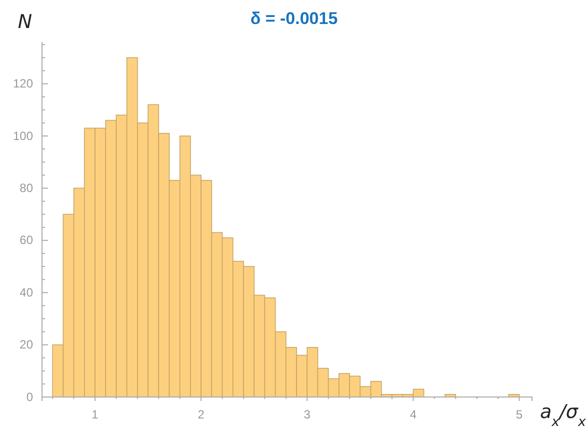 This screenshot has height=433, width=586. What do you see at coordinates (25, 22) in the screenshot?
I see `y-axis-title: N` at bounding box center [25, 22].